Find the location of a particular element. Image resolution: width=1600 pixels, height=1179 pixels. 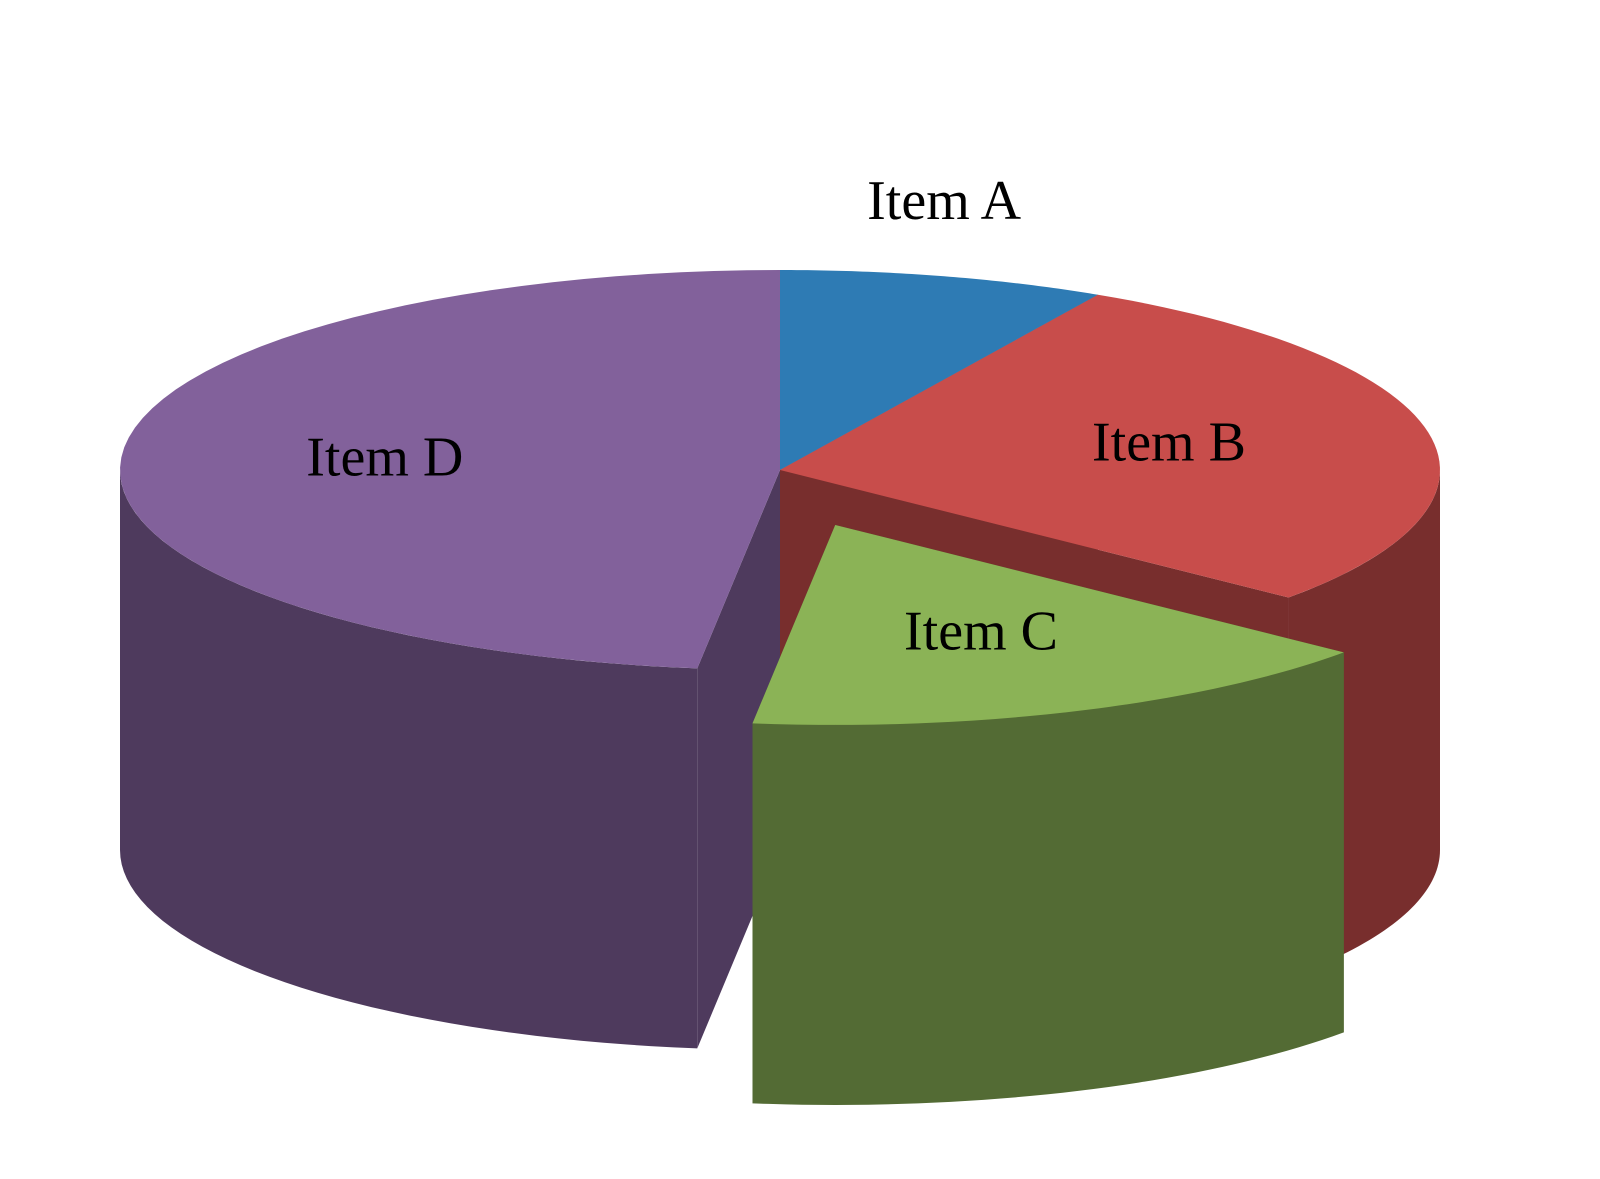

slice-item-d is located at coordinates (450, 469).